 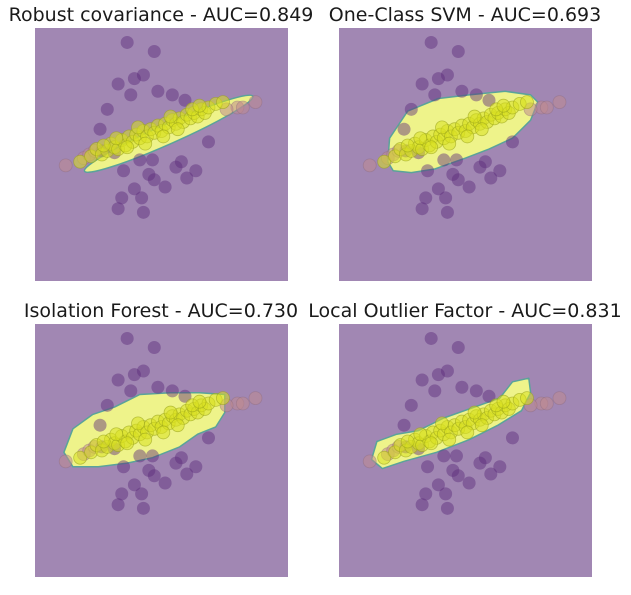 What do you see at coordinates (161, 311) in the screenshot?
I see `panel-title: Isolation Forest - AUC=0.730` at bounding box center [161, 311].